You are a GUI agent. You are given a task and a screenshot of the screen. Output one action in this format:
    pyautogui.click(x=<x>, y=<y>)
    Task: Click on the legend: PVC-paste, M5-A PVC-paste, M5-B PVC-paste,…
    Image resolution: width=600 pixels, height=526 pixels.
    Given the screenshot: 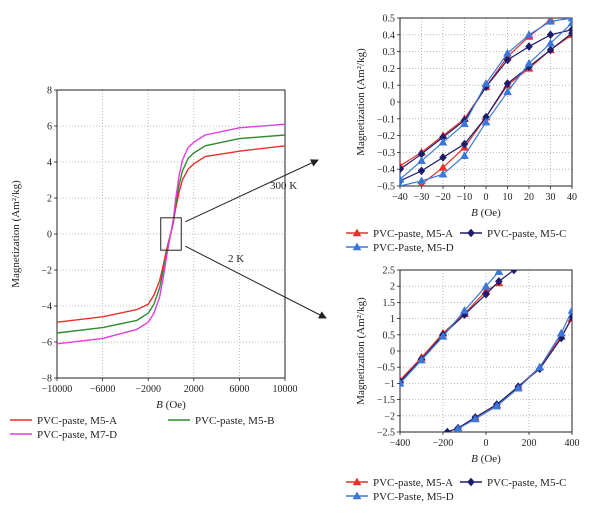 What is the action you would take?
    pyautogui.click(x=142, y=428)
    